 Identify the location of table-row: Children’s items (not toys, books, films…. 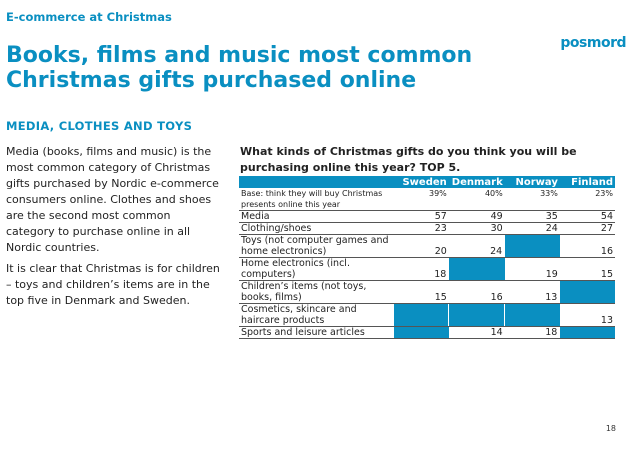
(427, 292).